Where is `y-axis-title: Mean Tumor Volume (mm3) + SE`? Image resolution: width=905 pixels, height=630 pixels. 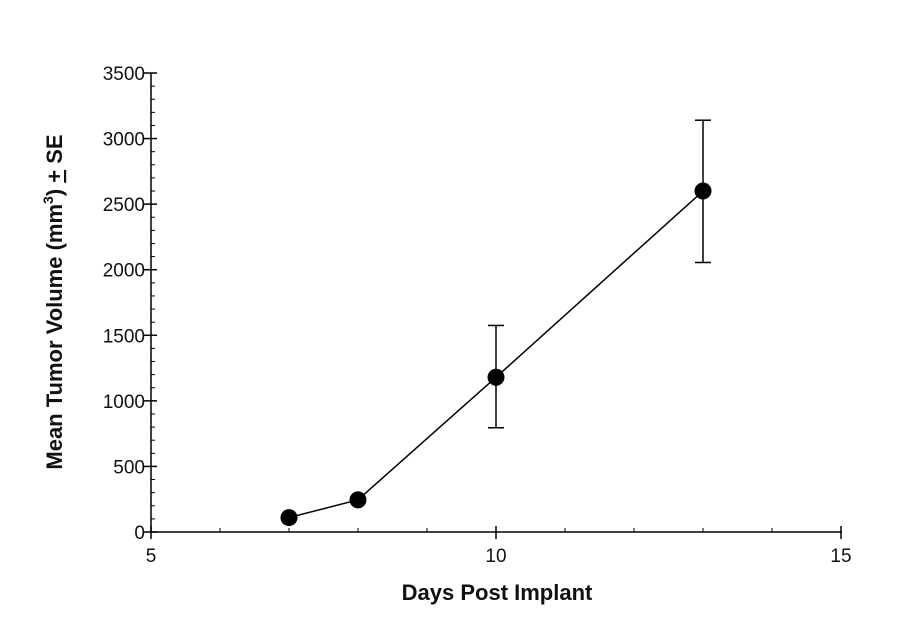 y-axis-title: Mean Tumor Volume (mm3) + SE is located at coordinates (53, 301).